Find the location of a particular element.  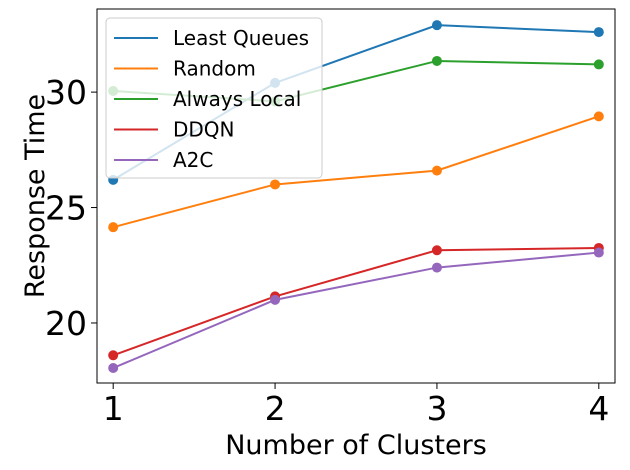

x-tick-label: 1 is located at coordinates (113, 408).